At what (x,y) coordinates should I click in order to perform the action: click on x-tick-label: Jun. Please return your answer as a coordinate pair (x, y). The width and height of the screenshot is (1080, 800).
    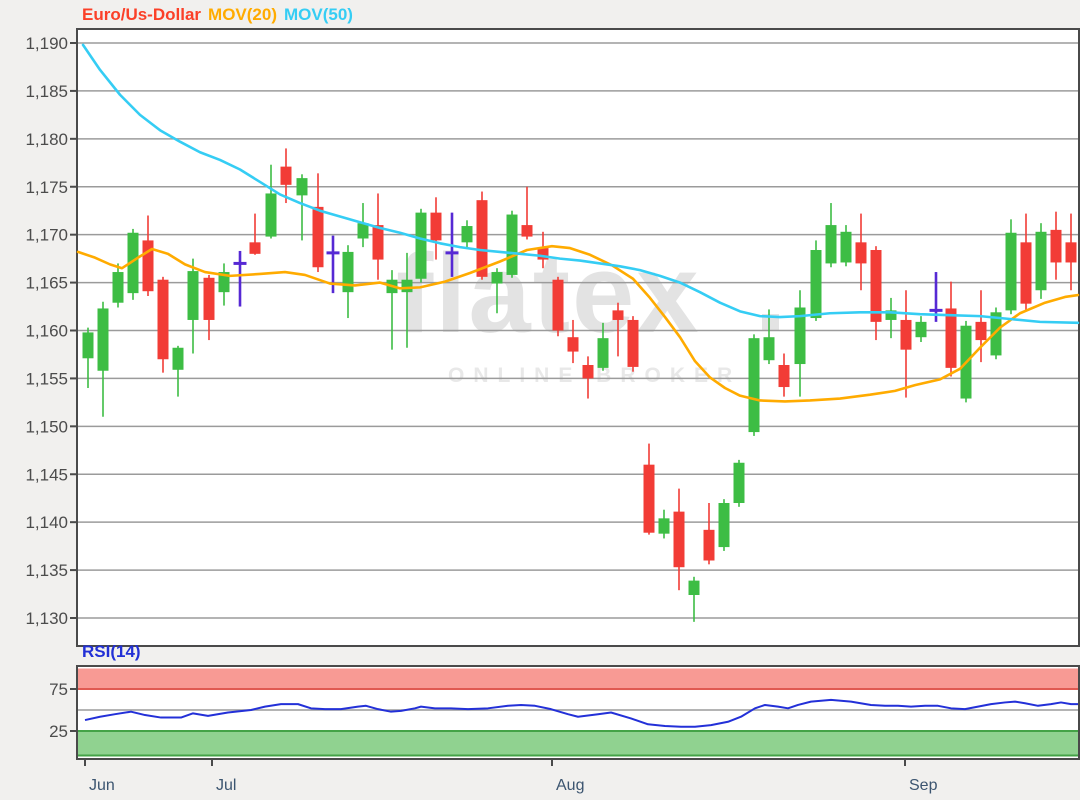
    Looking at the image, I should click on (102, 785).